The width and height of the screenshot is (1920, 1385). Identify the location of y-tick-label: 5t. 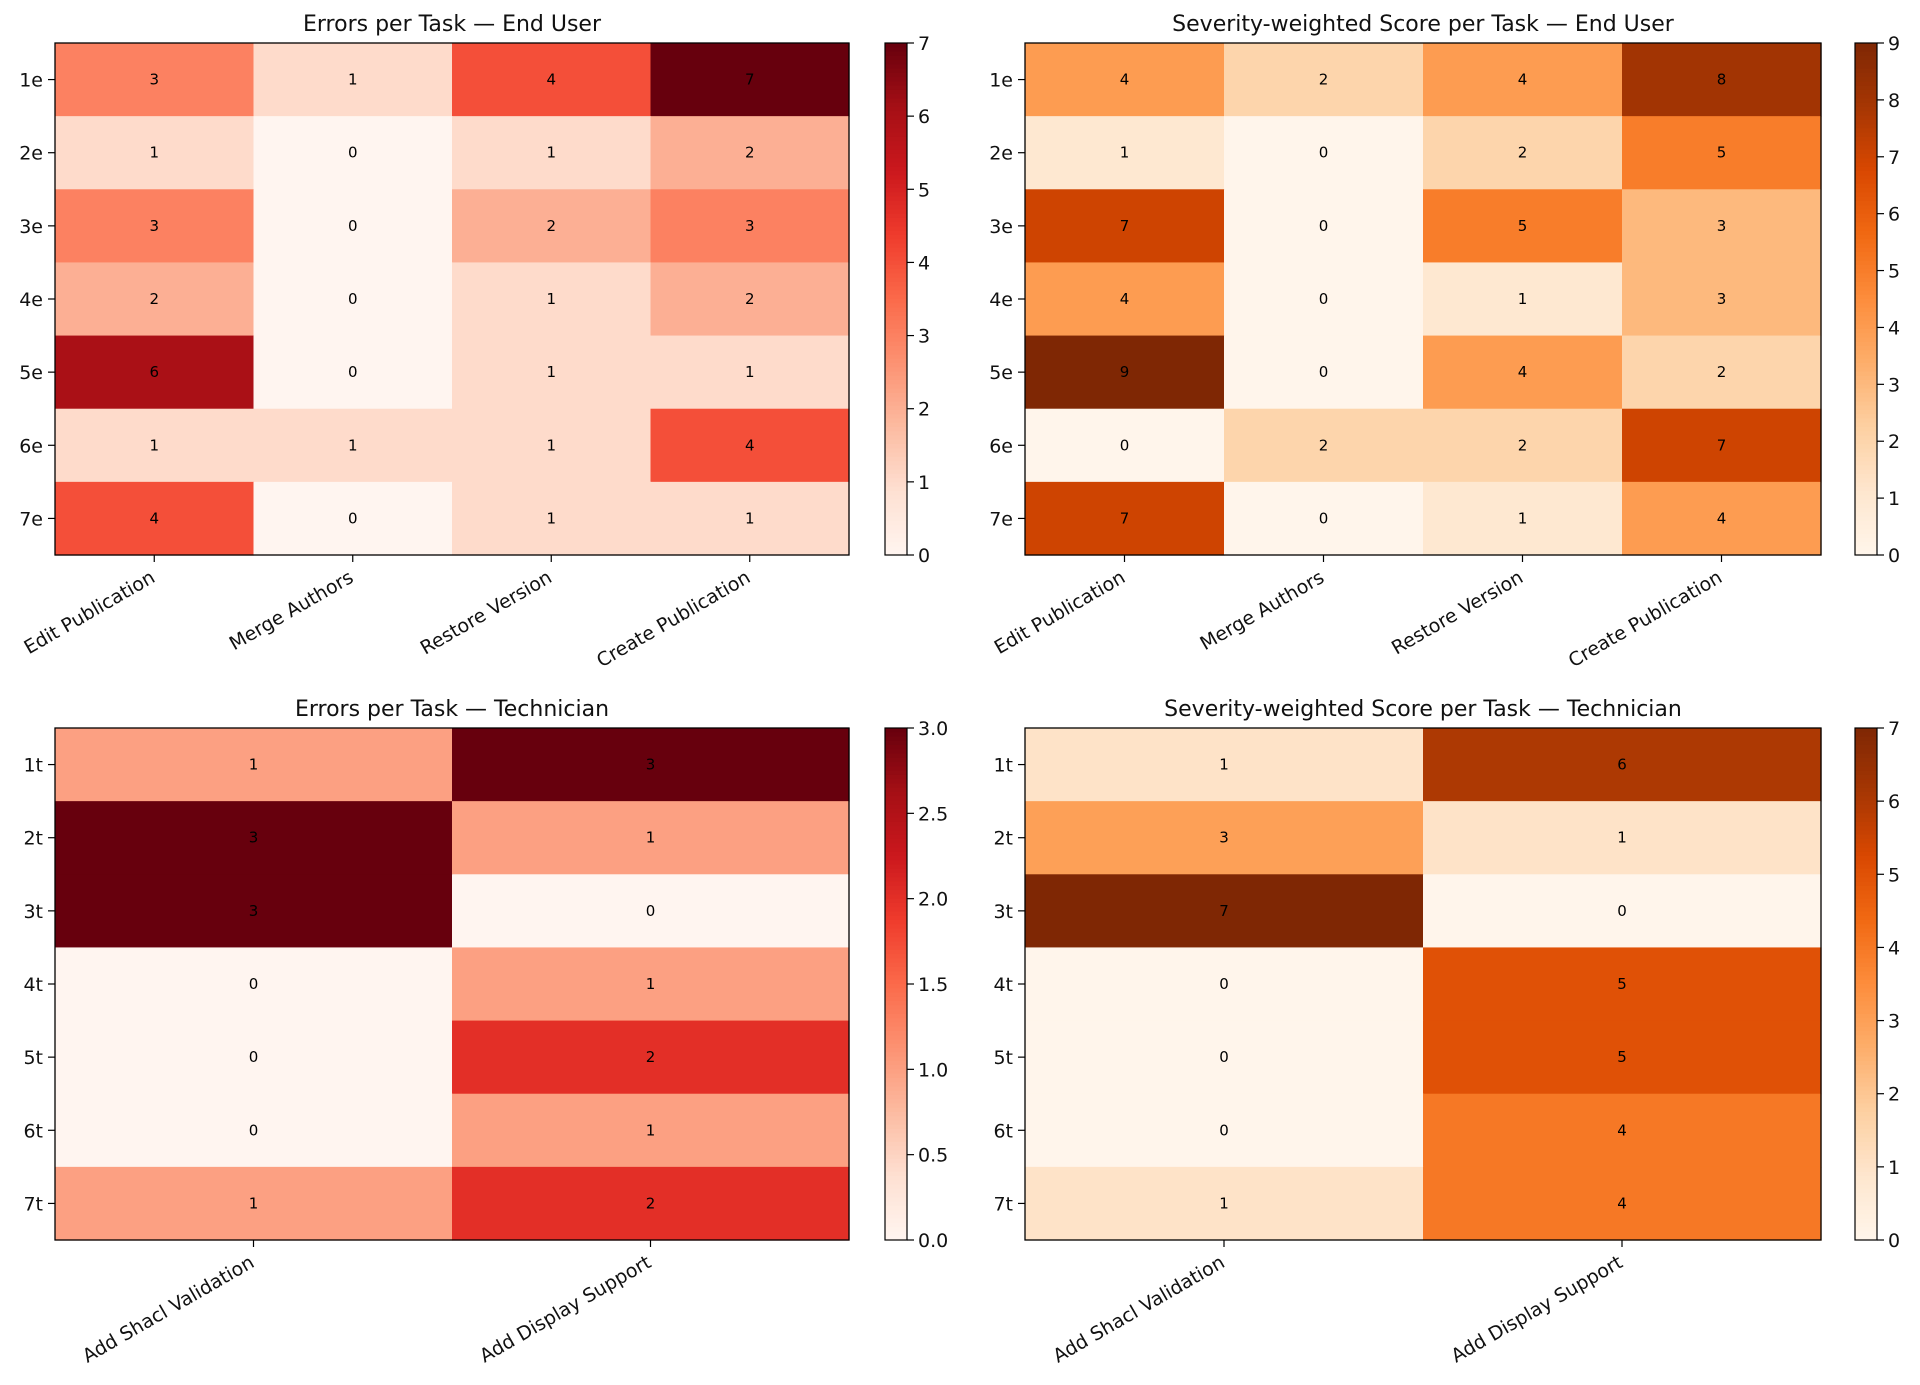
(33, 1058).